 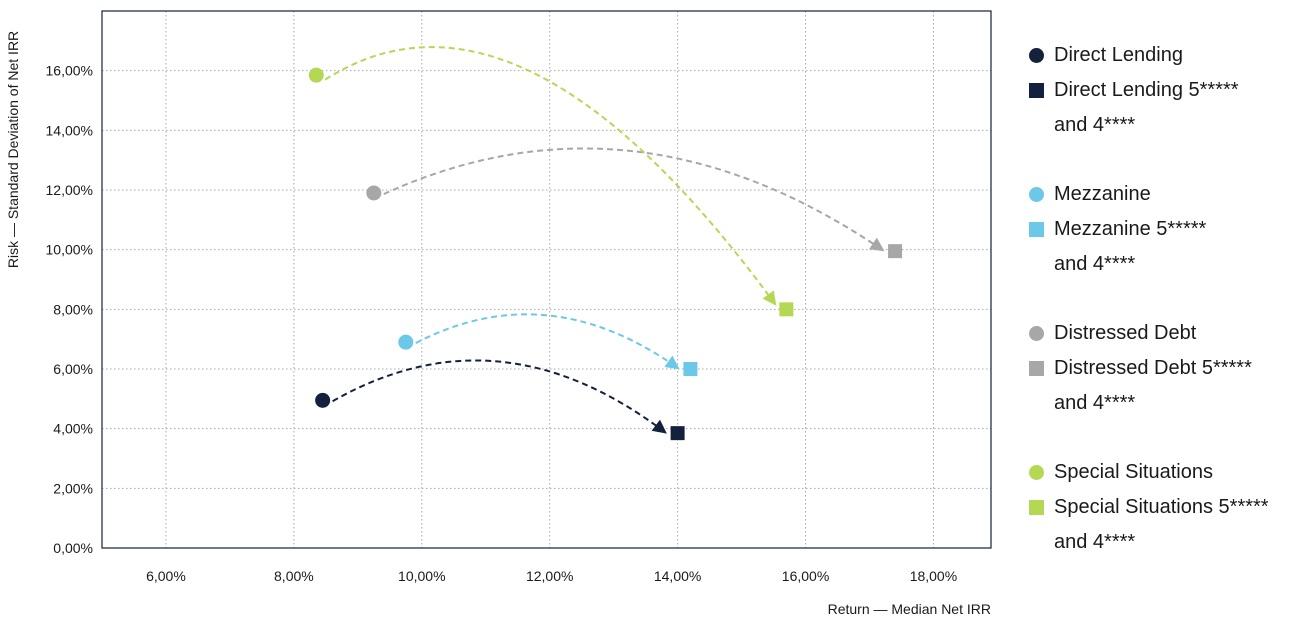 What do you see at coordinates (1133, 472) in the screenshot?
I see `legend-label: Special Situations` at bounding box center [1133, 472].